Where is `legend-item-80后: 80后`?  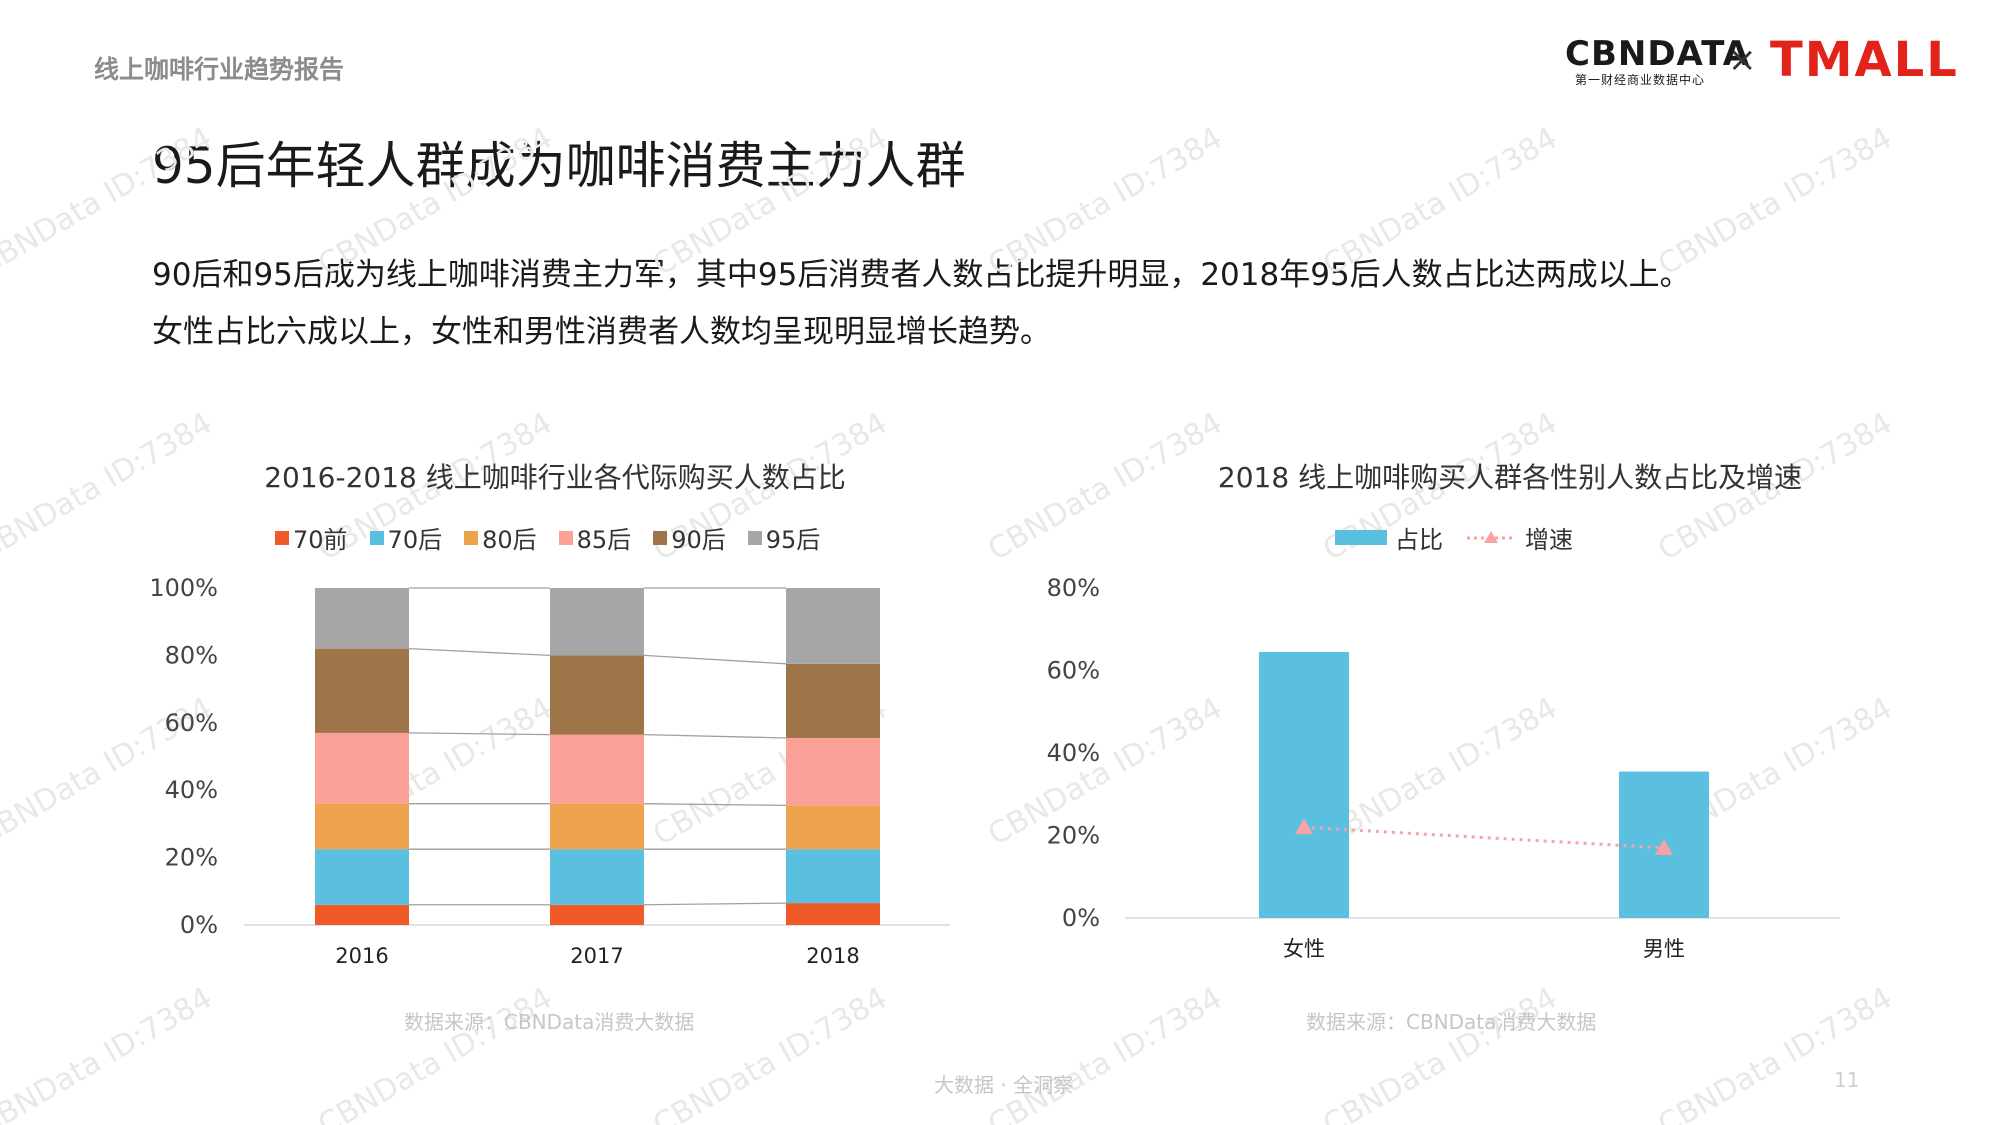 legend-item-80后: 80后 is located at coordinates (500, 537).